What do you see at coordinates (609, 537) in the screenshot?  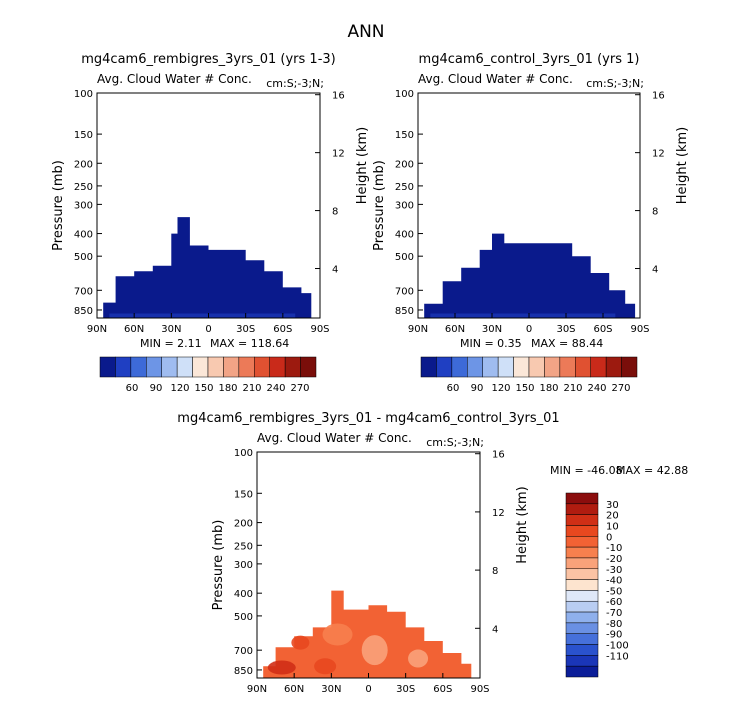 I see `colorbar-label: 0` at bounding box center [609, 537].